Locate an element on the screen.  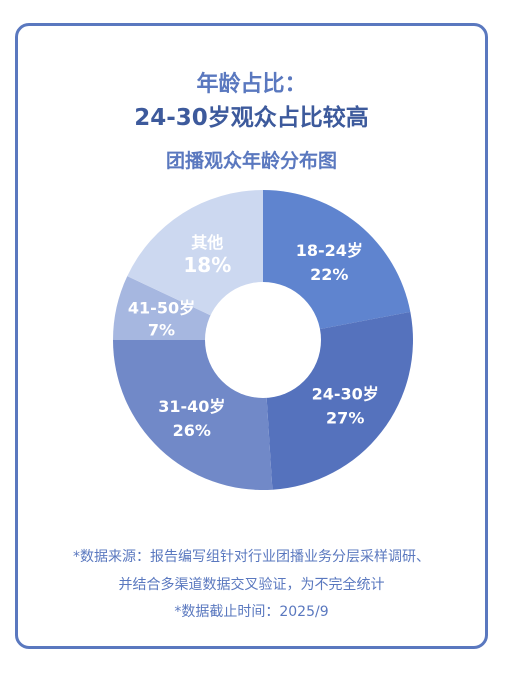
slice-value-3: 7% is located at coordinates (161, 329).